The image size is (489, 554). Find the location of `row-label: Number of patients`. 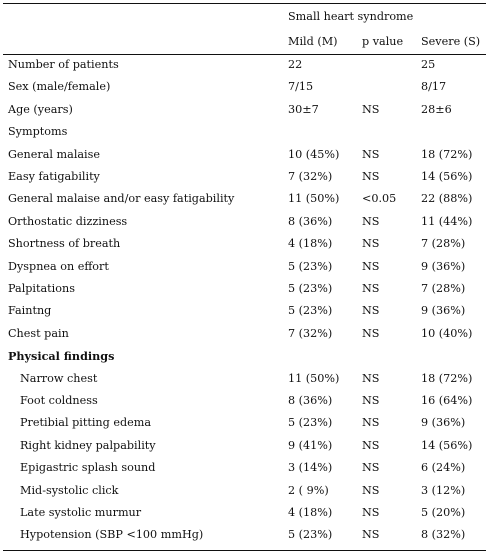

row-label: Number of patients is located at coordinates (63, 64).